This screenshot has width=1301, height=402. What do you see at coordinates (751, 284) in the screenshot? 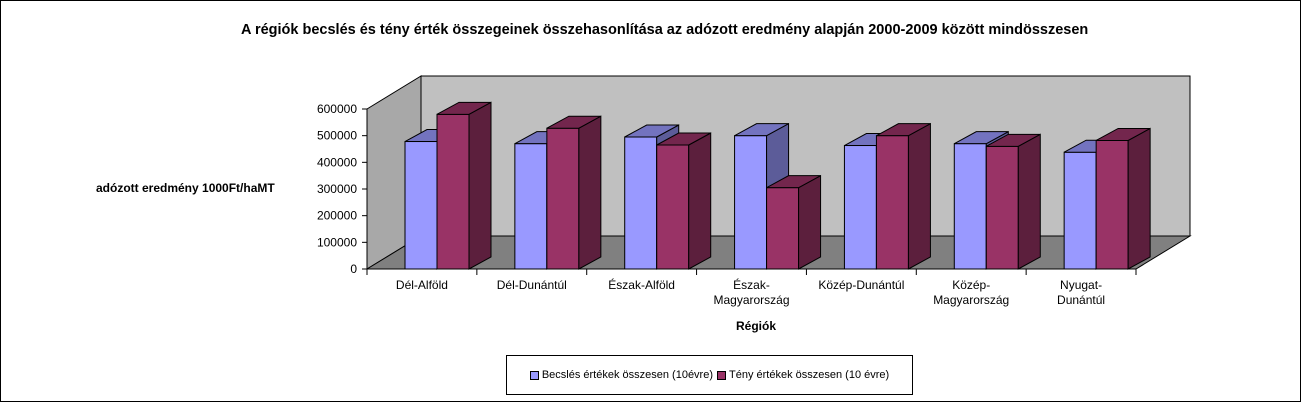
I see `x-tick-label: Észak-` at bounding box center [751, 284].